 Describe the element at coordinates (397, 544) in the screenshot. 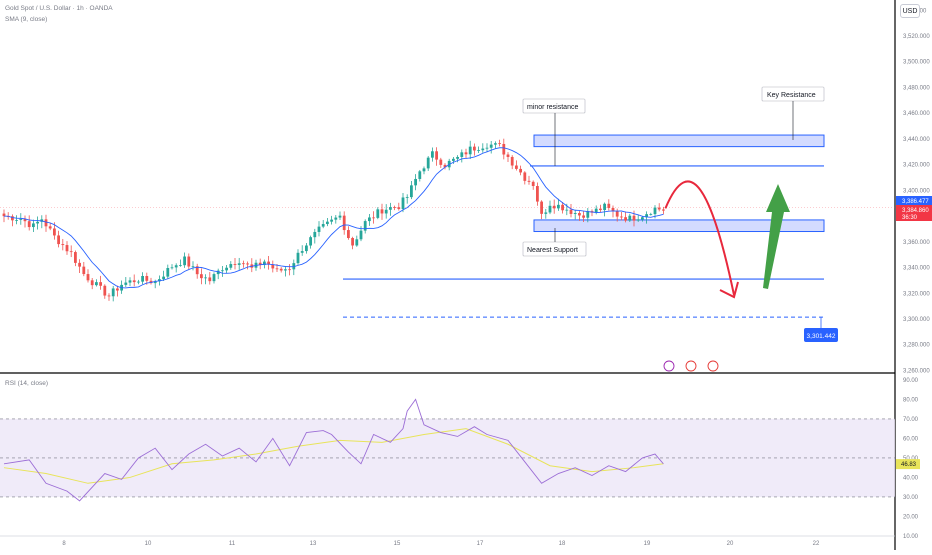

I see `time-tick-label: 15` at that location.